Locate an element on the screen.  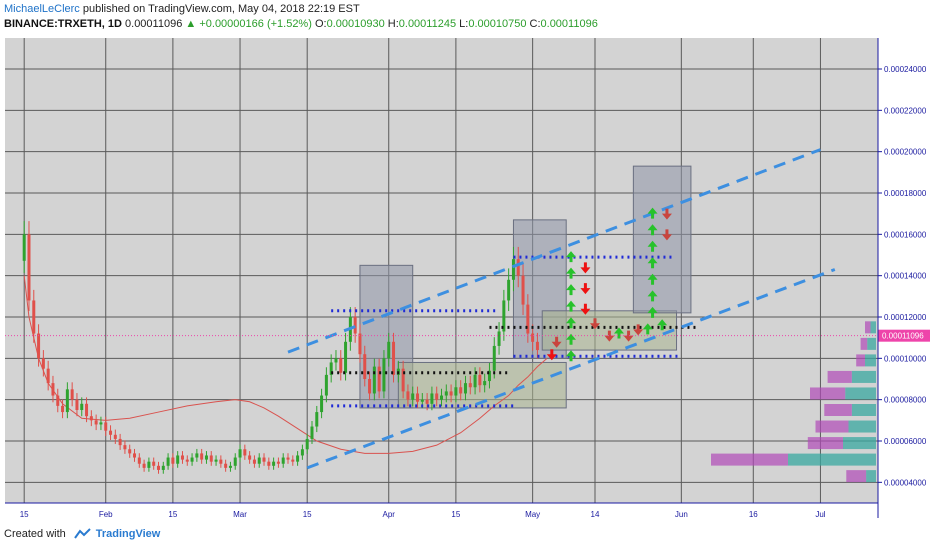
author-link: MichaelLeClerc is located at coordinates (42, 9).